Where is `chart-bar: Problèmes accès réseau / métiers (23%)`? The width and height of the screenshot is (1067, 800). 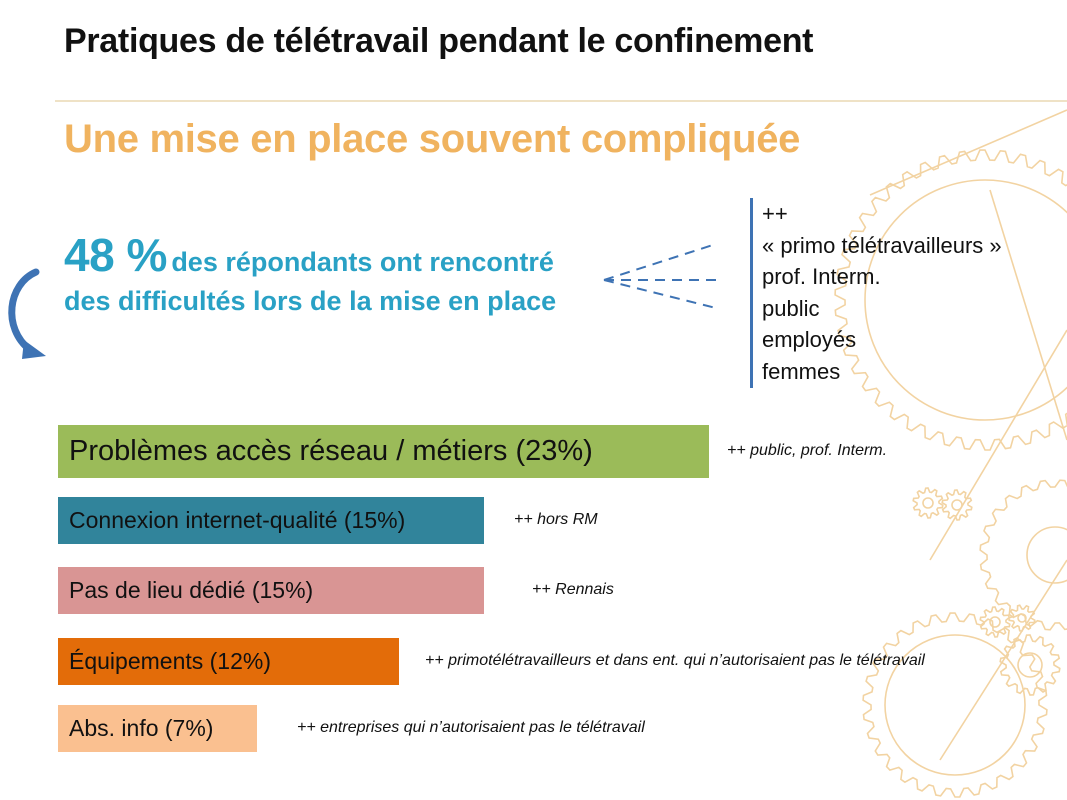 chart-bar: Problèmes accès réseau / métiers (23%) is located at coordinates (383, 451).